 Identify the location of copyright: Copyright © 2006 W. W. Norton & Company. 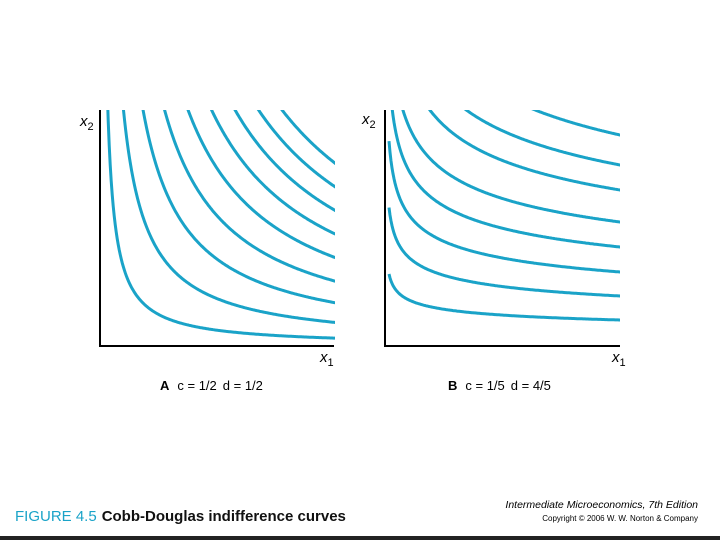
(620, 518).